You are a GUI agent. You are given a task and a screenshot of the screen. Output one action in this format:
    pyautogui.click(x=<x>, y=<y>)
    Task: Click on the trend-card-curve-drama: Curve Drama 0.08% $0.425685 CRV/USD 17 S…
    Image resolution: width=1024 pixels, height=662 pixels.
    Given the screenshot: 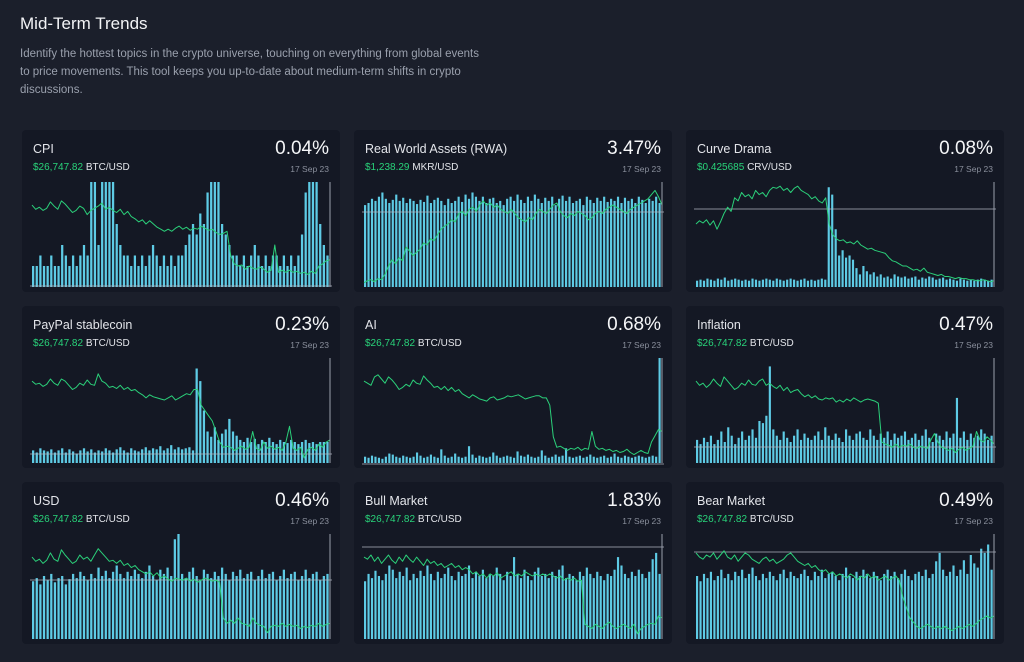 What is the action you would take?
    pyautogui.click(x=845, y=211)
    